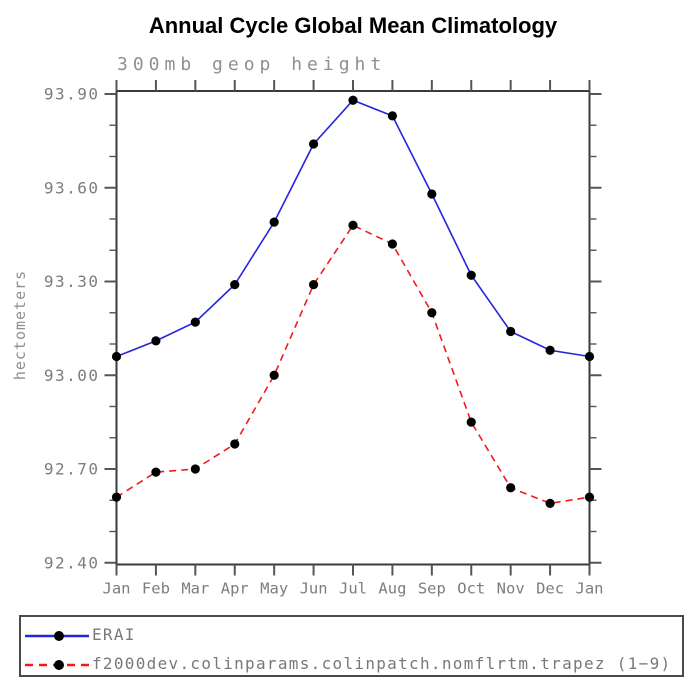 The height and width of the screenshot is (700, 700). Describe the element at coordinates (353, 25) in the screenshot. I see `chart-title: Annual Cycle Global Mean Climatology` at that location.